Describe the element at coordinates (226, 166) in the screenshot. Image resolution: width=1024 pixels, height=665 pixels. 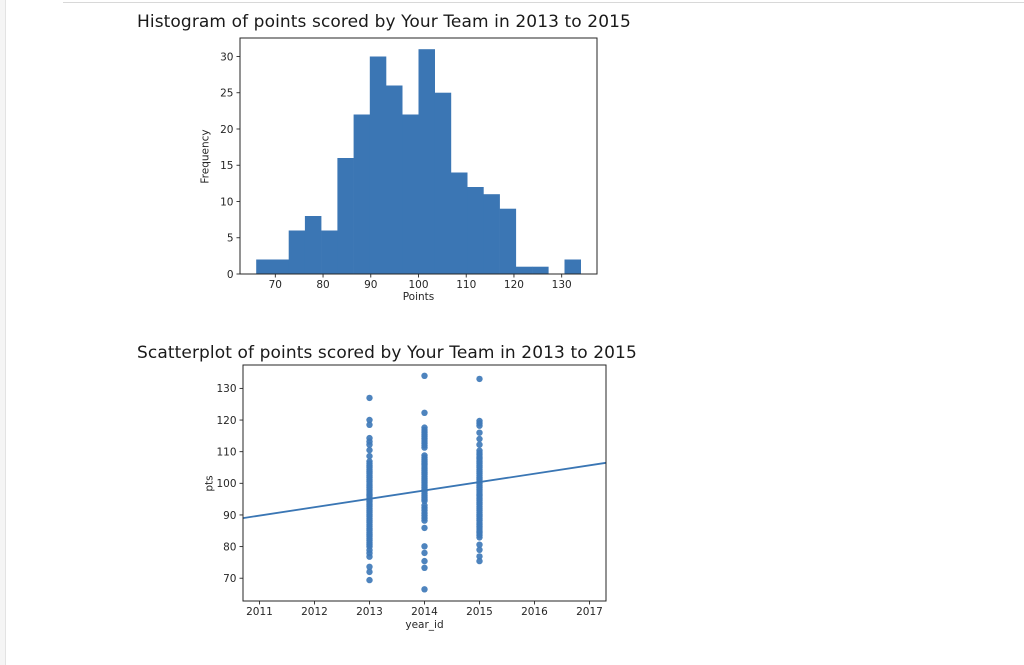
I see `y-tick-label: 15` at that location.